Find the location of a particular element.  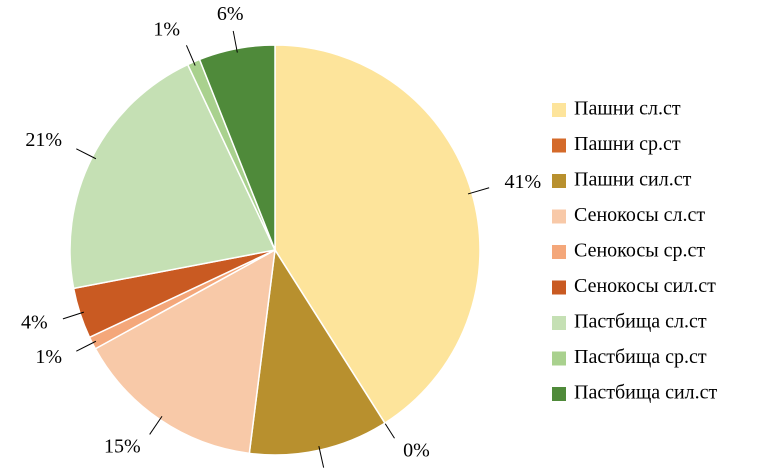

legend-label: Пастбища ср.ст is located at coordinates (640, 357).